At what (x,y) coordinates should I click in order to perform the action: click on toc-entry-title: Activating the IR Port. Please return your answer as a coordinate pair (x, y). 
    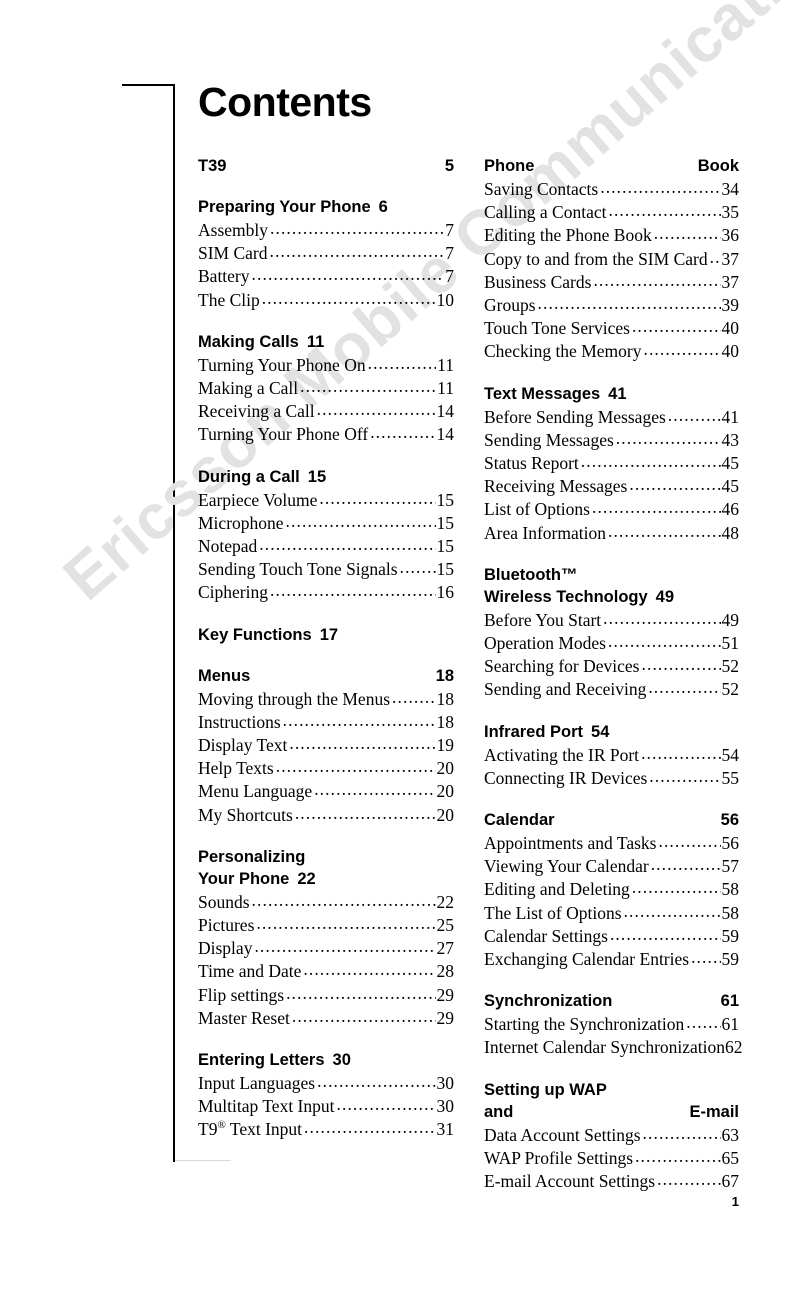
    Looking at the image, I should click on (562, 754).